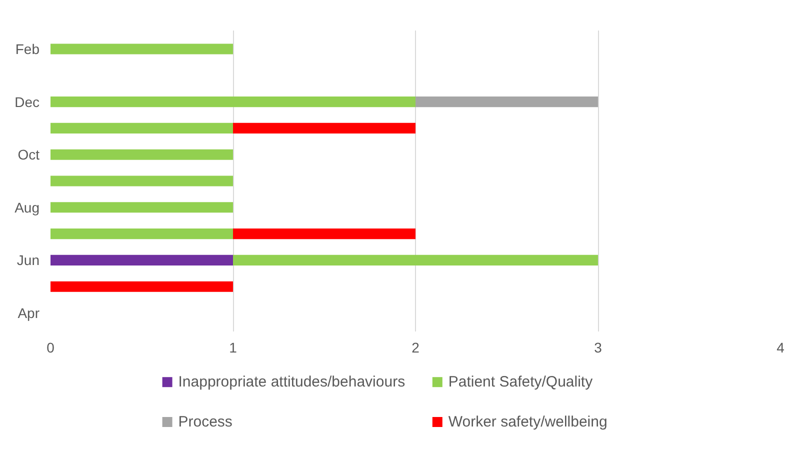 The width and height of the screenshot is (812, 465). I want to click on x-tick-label: 3, so click(598, 348).